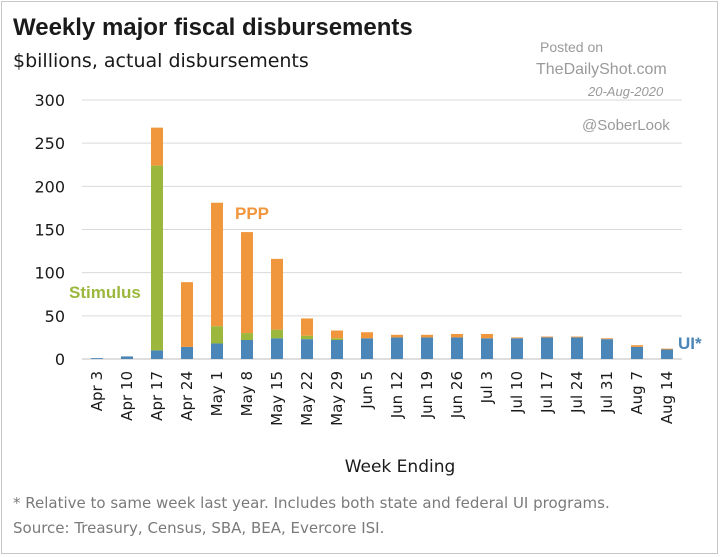 The image size is (721, 557). Describe the element at coordinates (49, 186) in the screenshot. I see `y-tick-label: 200` at that location.